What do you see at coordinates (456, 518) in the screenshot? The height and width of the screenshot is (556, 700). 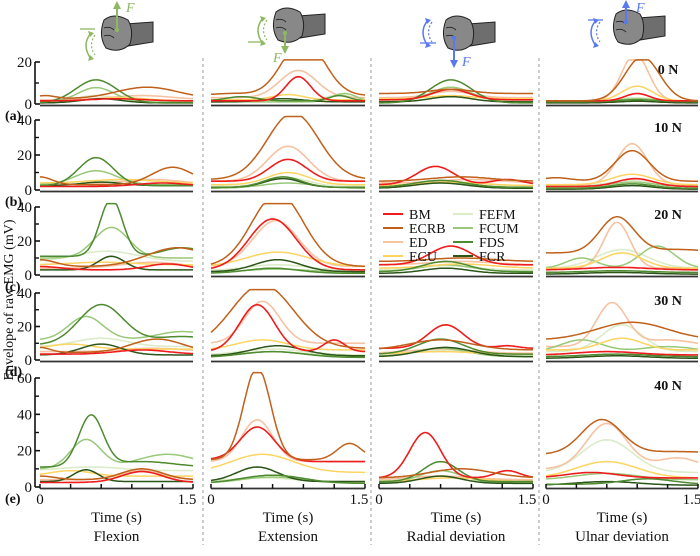 I see `x-axis-label: Time (s)` at bounding box center [456, 518].